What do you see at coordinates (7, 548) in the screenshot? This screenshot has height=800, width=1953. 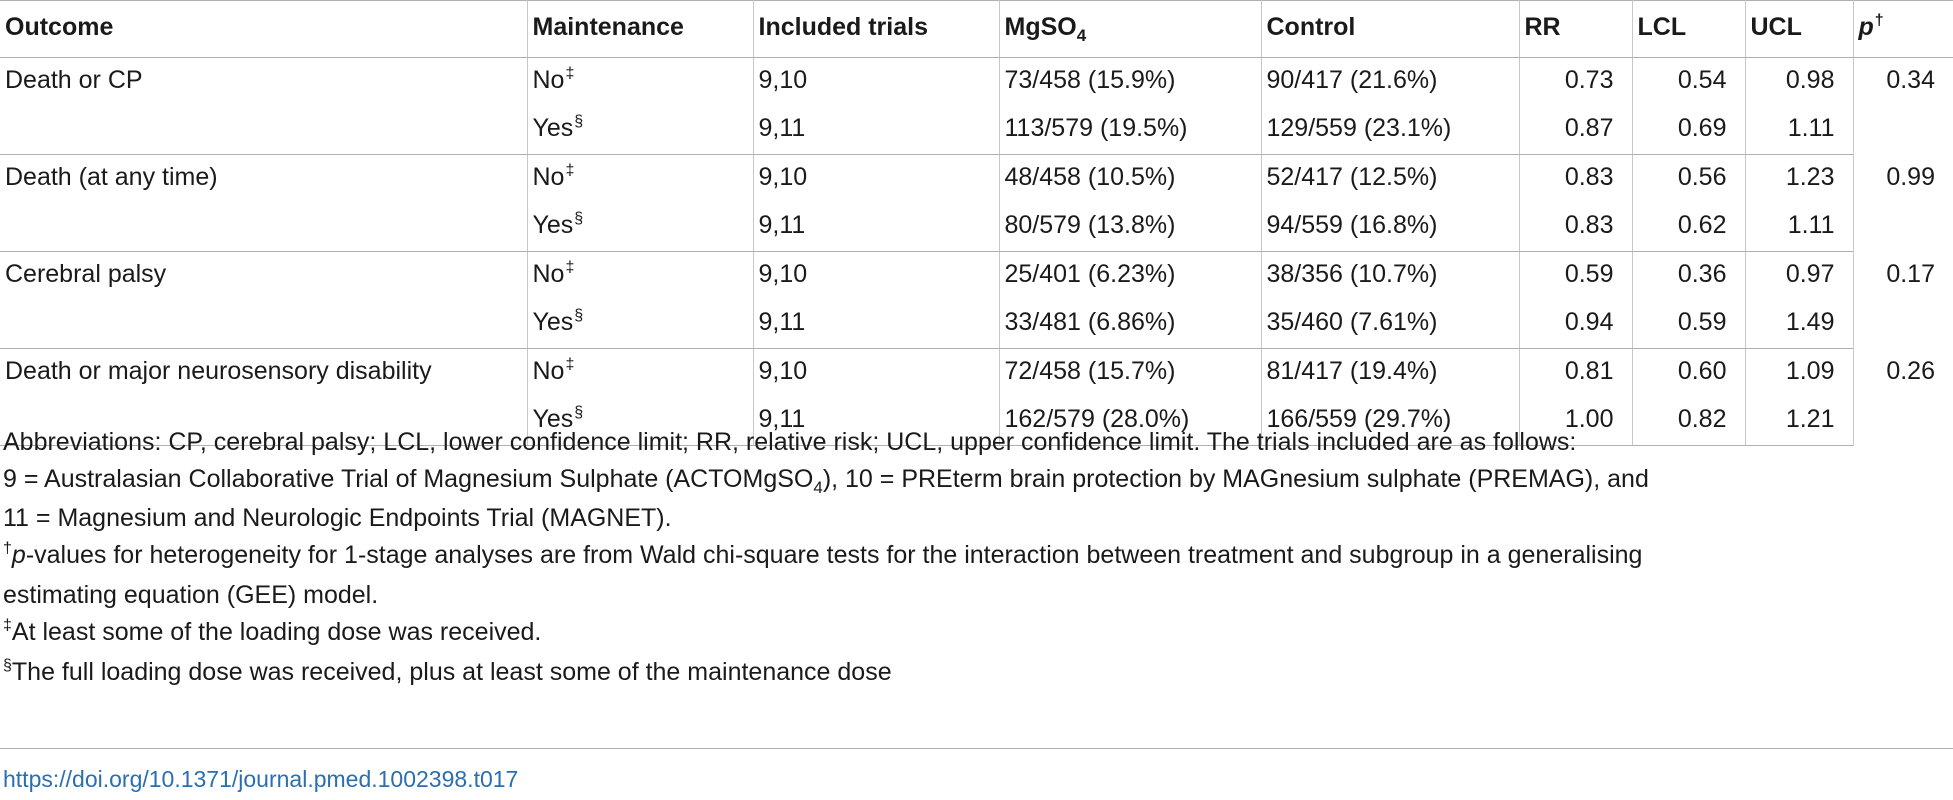 I see `dagger-mark: †` at bounding box center [7, 548].